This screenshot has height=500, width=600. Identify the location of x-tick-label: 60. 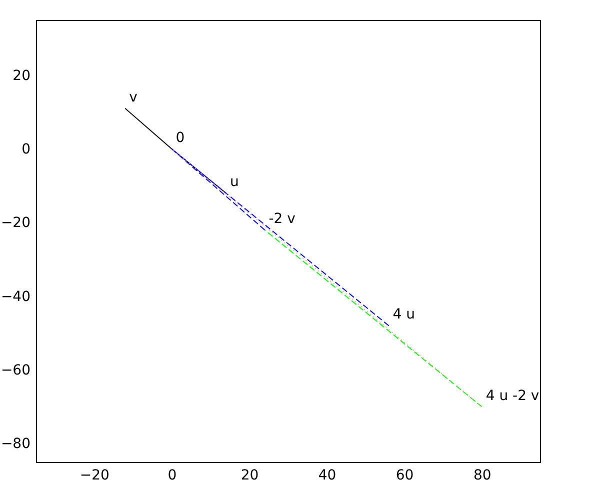
(405, 476).